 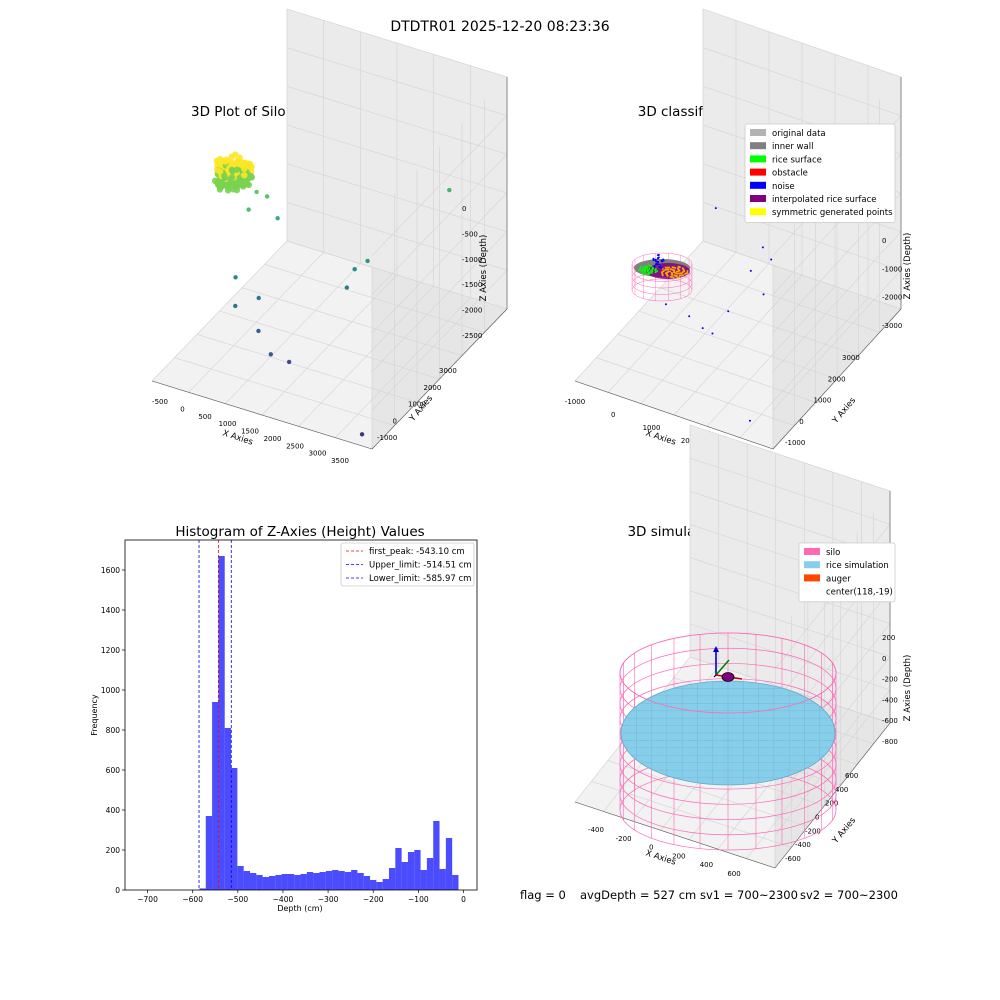 What do you see at coordinates (652, 428) in the screenshot?
I see `x-tick-label: 1000` at bounding box center [652, 428].